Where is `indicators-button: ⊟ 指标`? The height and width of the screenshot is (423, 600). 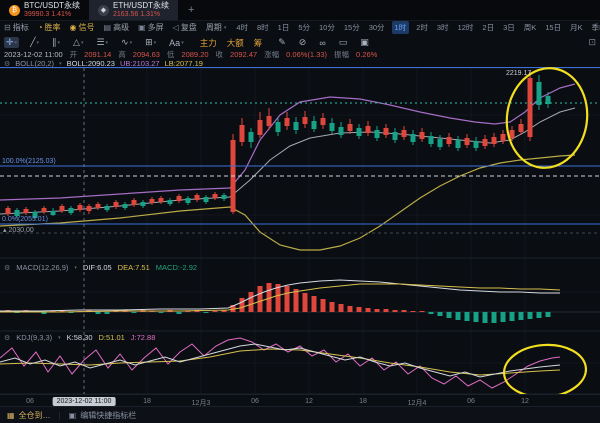
indicators-button: ⊟ 指标 is located at coordinates (16, 27).